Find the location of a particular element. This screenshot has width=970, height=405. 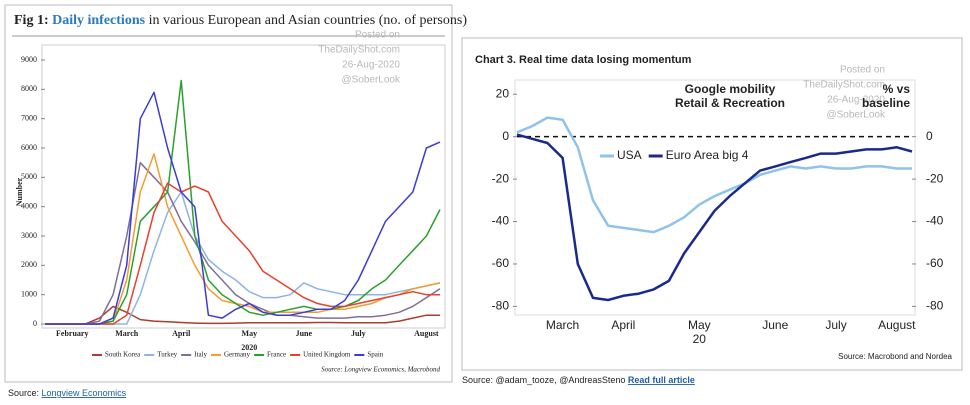

y2-tick-label: -20 is located at coordinates (935, 178).